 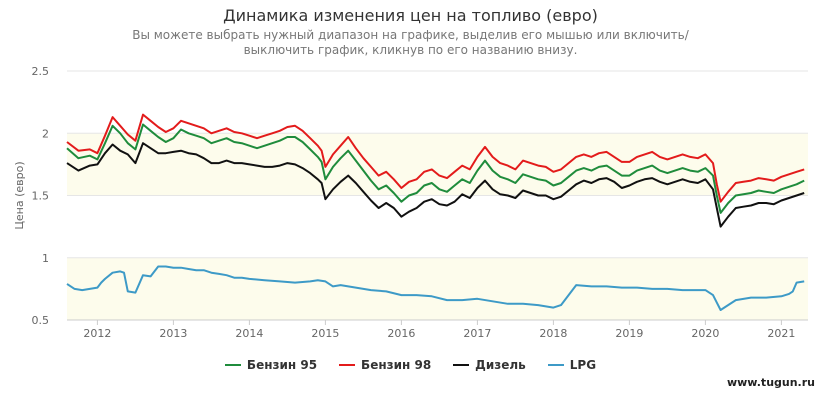 I want to click on x-tick-label: 2021, so click(x=781, y=333).